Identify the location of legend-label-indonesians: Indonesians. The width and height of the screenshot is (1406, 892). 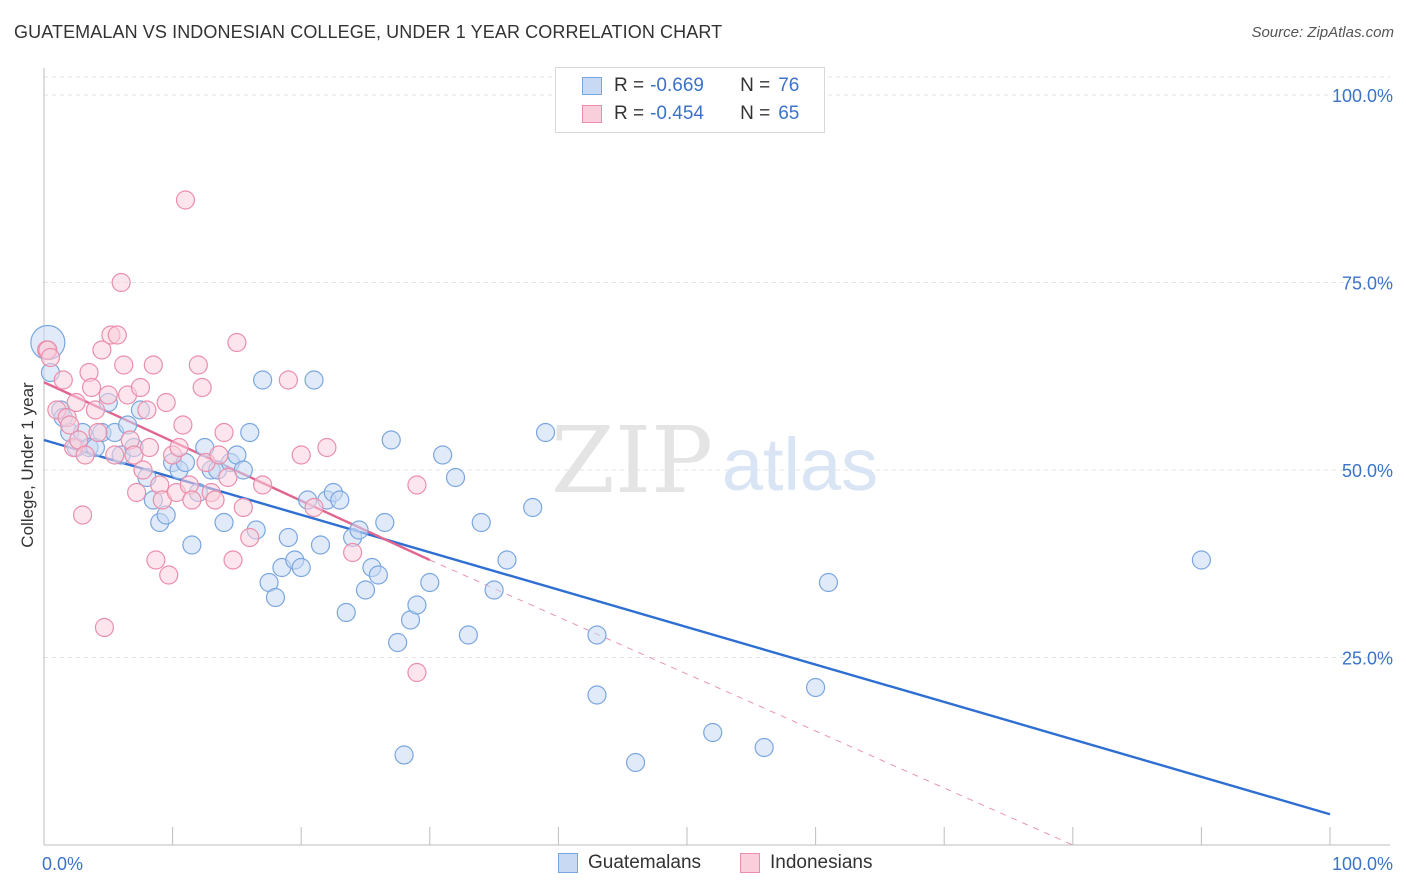
(821, 862).